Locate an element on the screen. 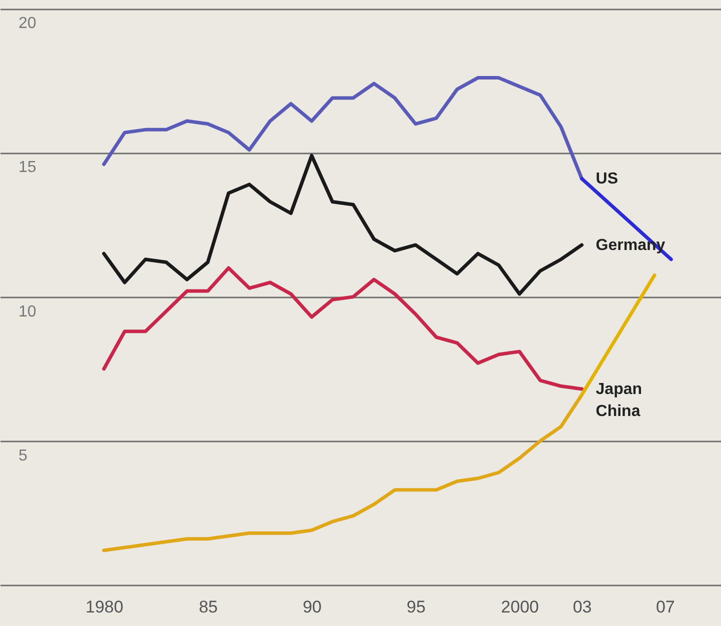 This screenshot has height=626, width=721. y-tick-label: 15 is located at coordinates (27, 167).